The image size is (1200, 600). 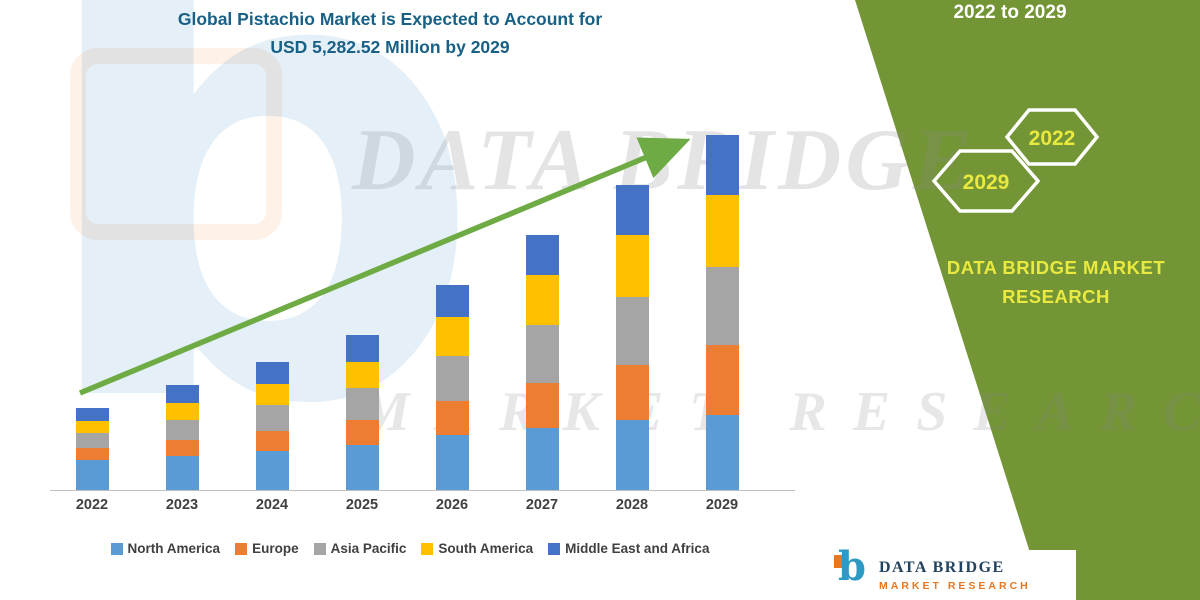 I want to click on legend-label: Europe, so click(x=275, y=548).